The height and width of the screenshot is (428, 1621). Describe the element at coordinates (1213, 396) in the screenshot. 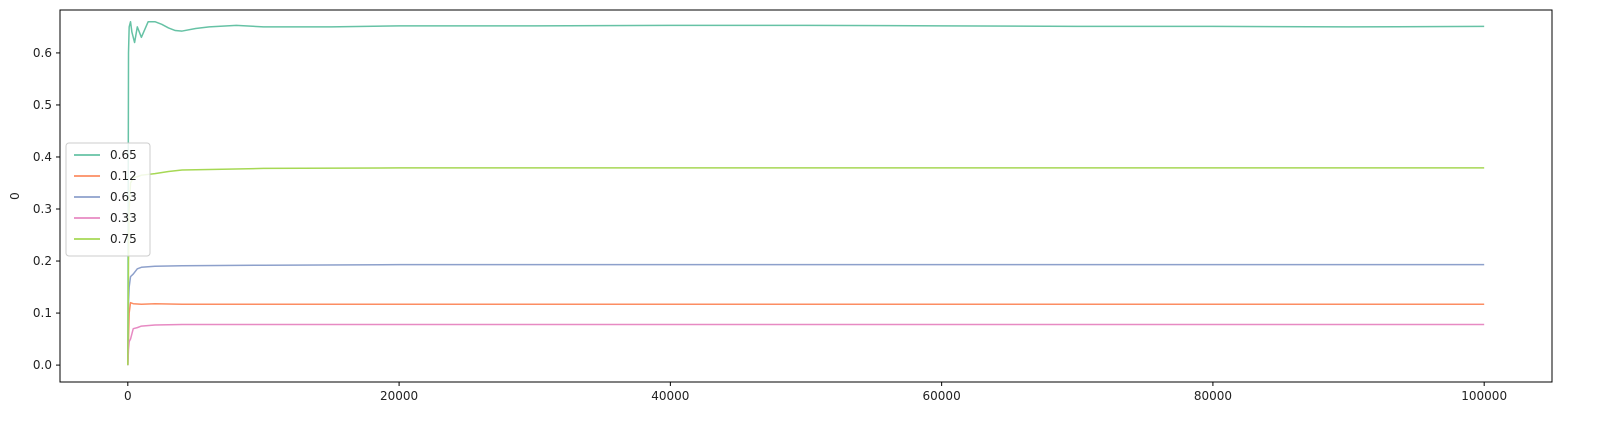

I see `x-tick-label: 80000` at that location.